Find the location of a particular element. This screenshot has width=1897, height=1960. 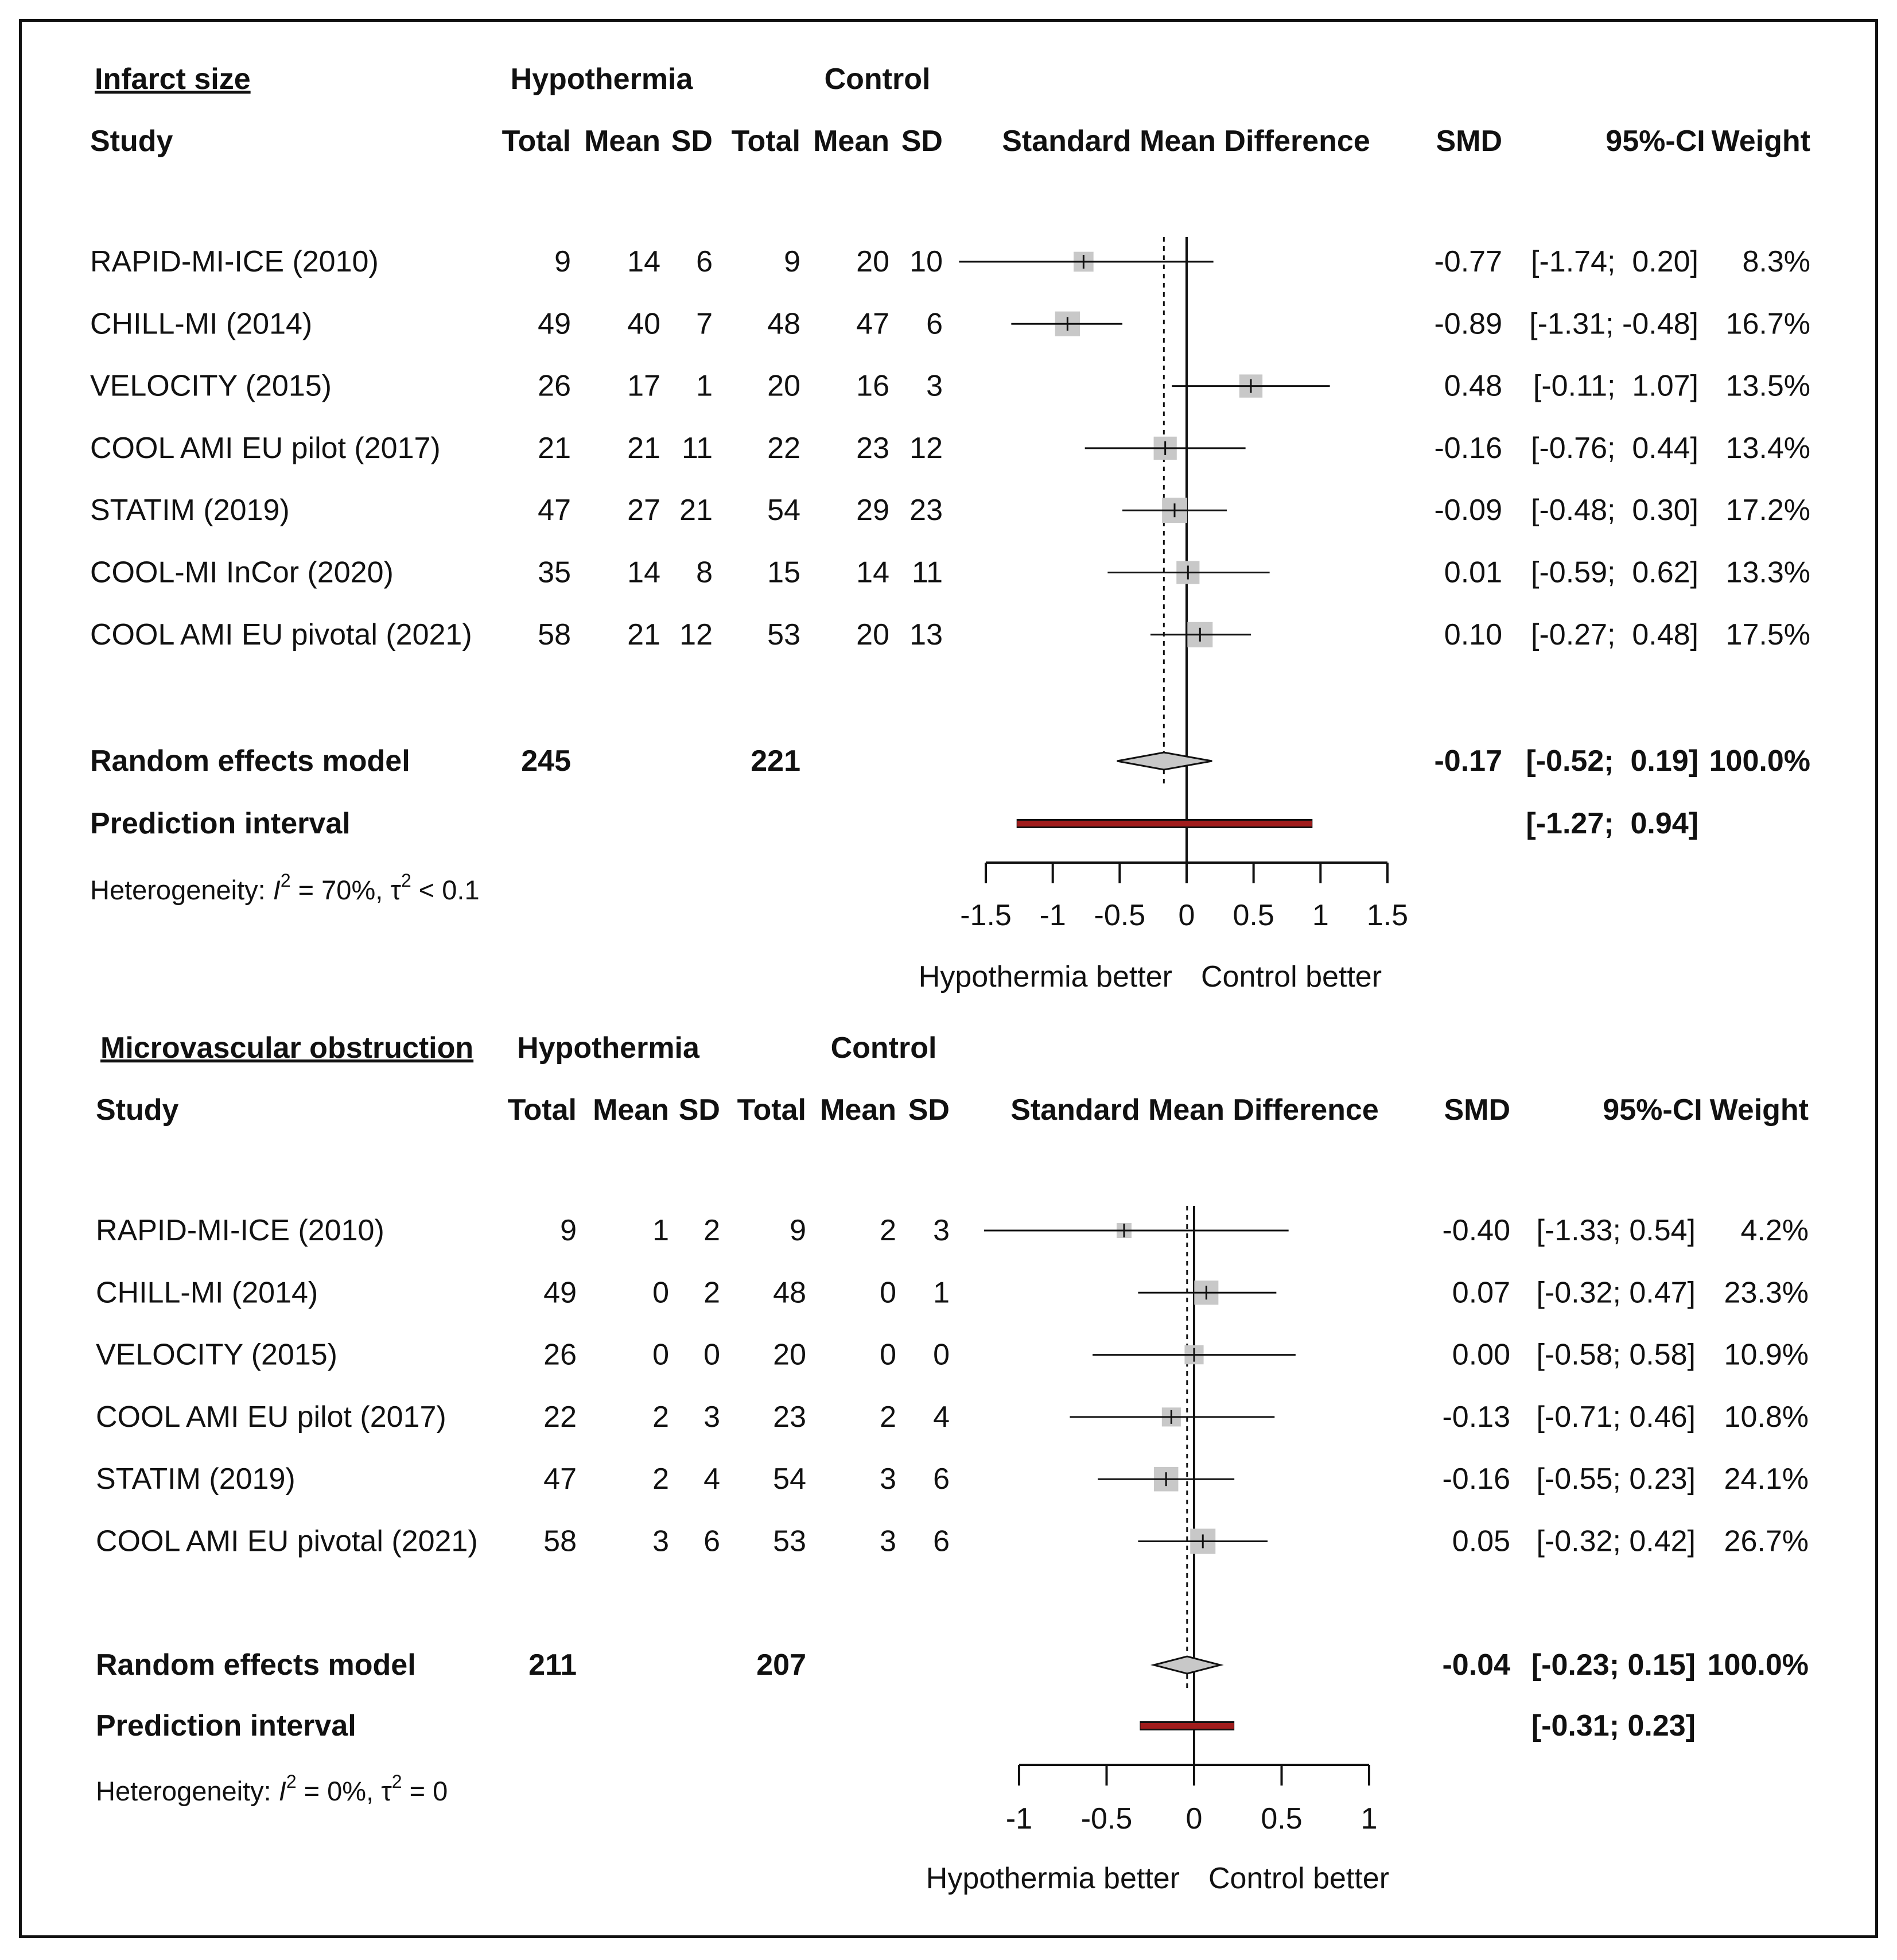

ci-value: [-0.11; 1.07] is located at coordinates (1616, 386).